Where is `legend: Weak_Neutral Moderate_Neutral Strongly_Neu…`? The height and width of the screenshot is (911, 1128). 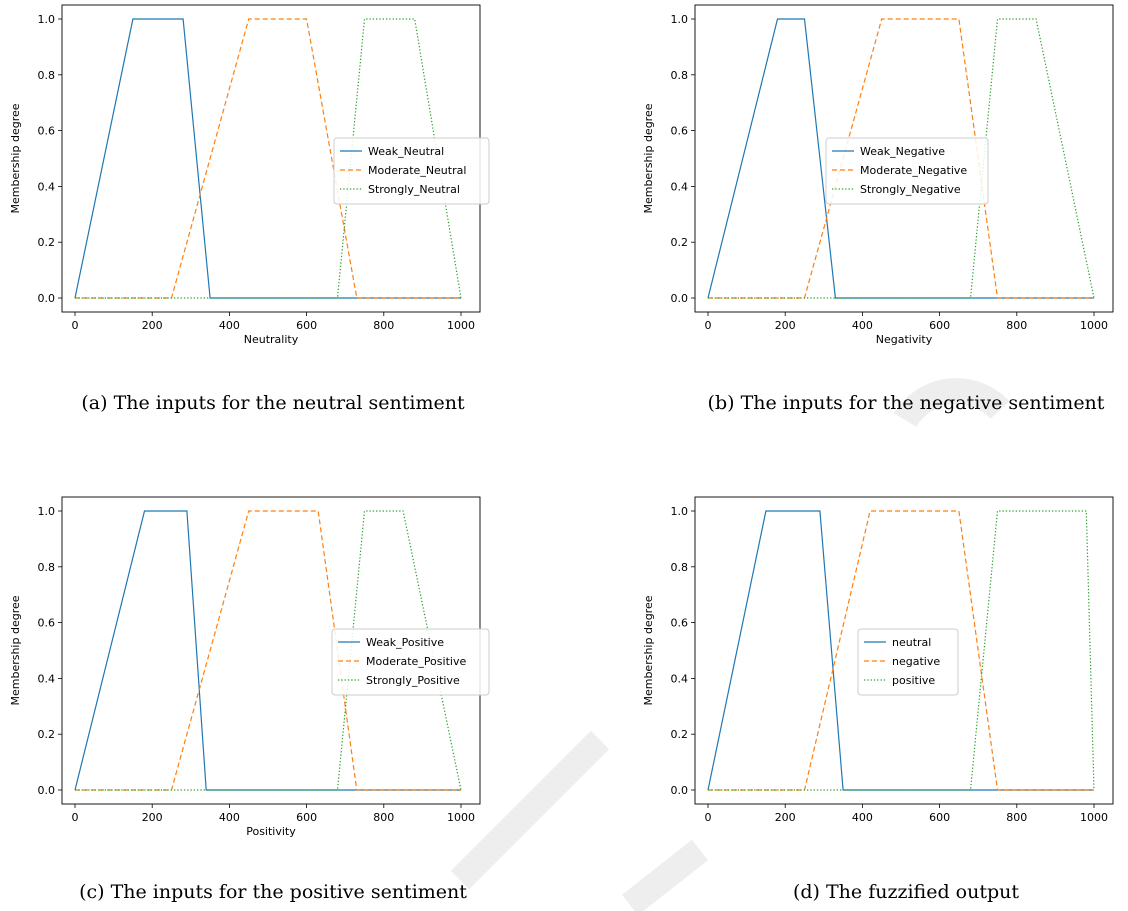
legend: Weak_Neutral Moderate_Neutral Strongly_Neu… is located at coordinates (411, 171).